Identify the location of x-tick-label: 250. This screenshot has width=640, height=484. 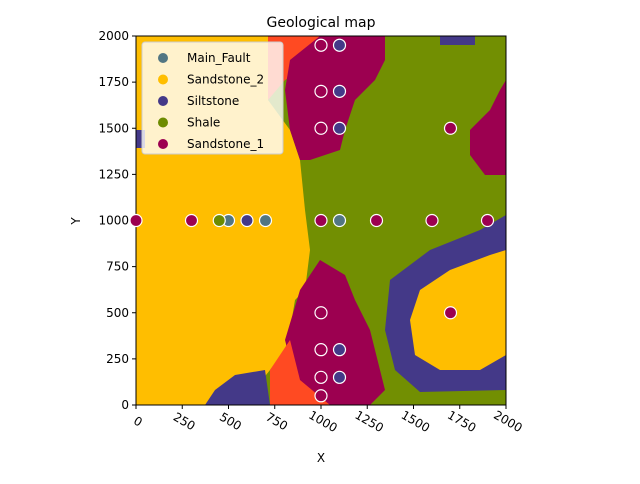
(184, 422).